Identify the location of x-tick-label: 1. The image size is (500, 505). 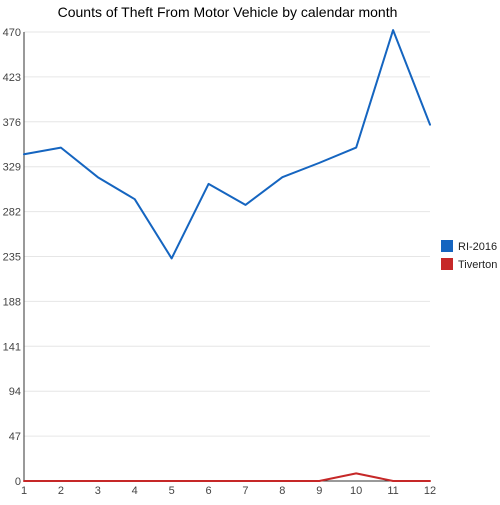
(24, 491).